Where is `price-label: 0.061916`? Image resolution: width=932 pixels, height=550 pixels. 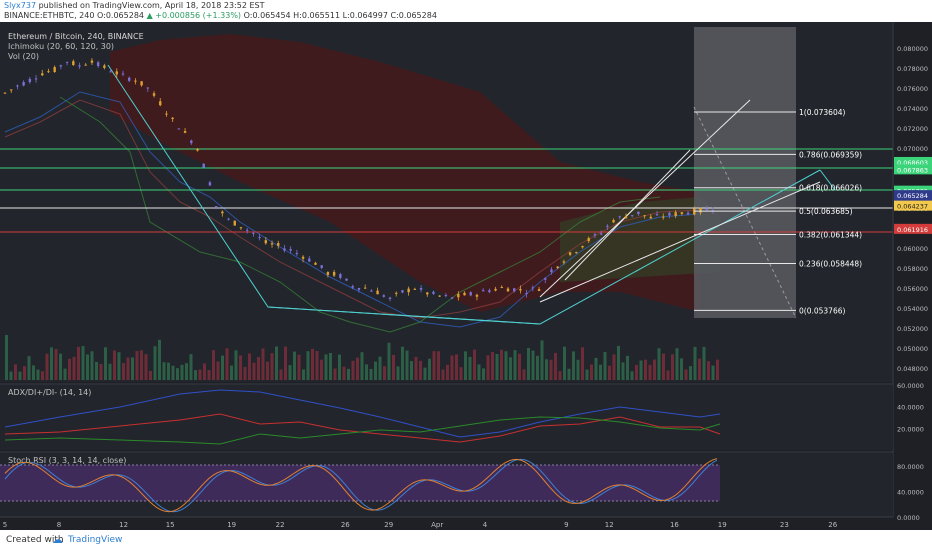 price-label: 0.061916 is located at coordinates (912, 230).